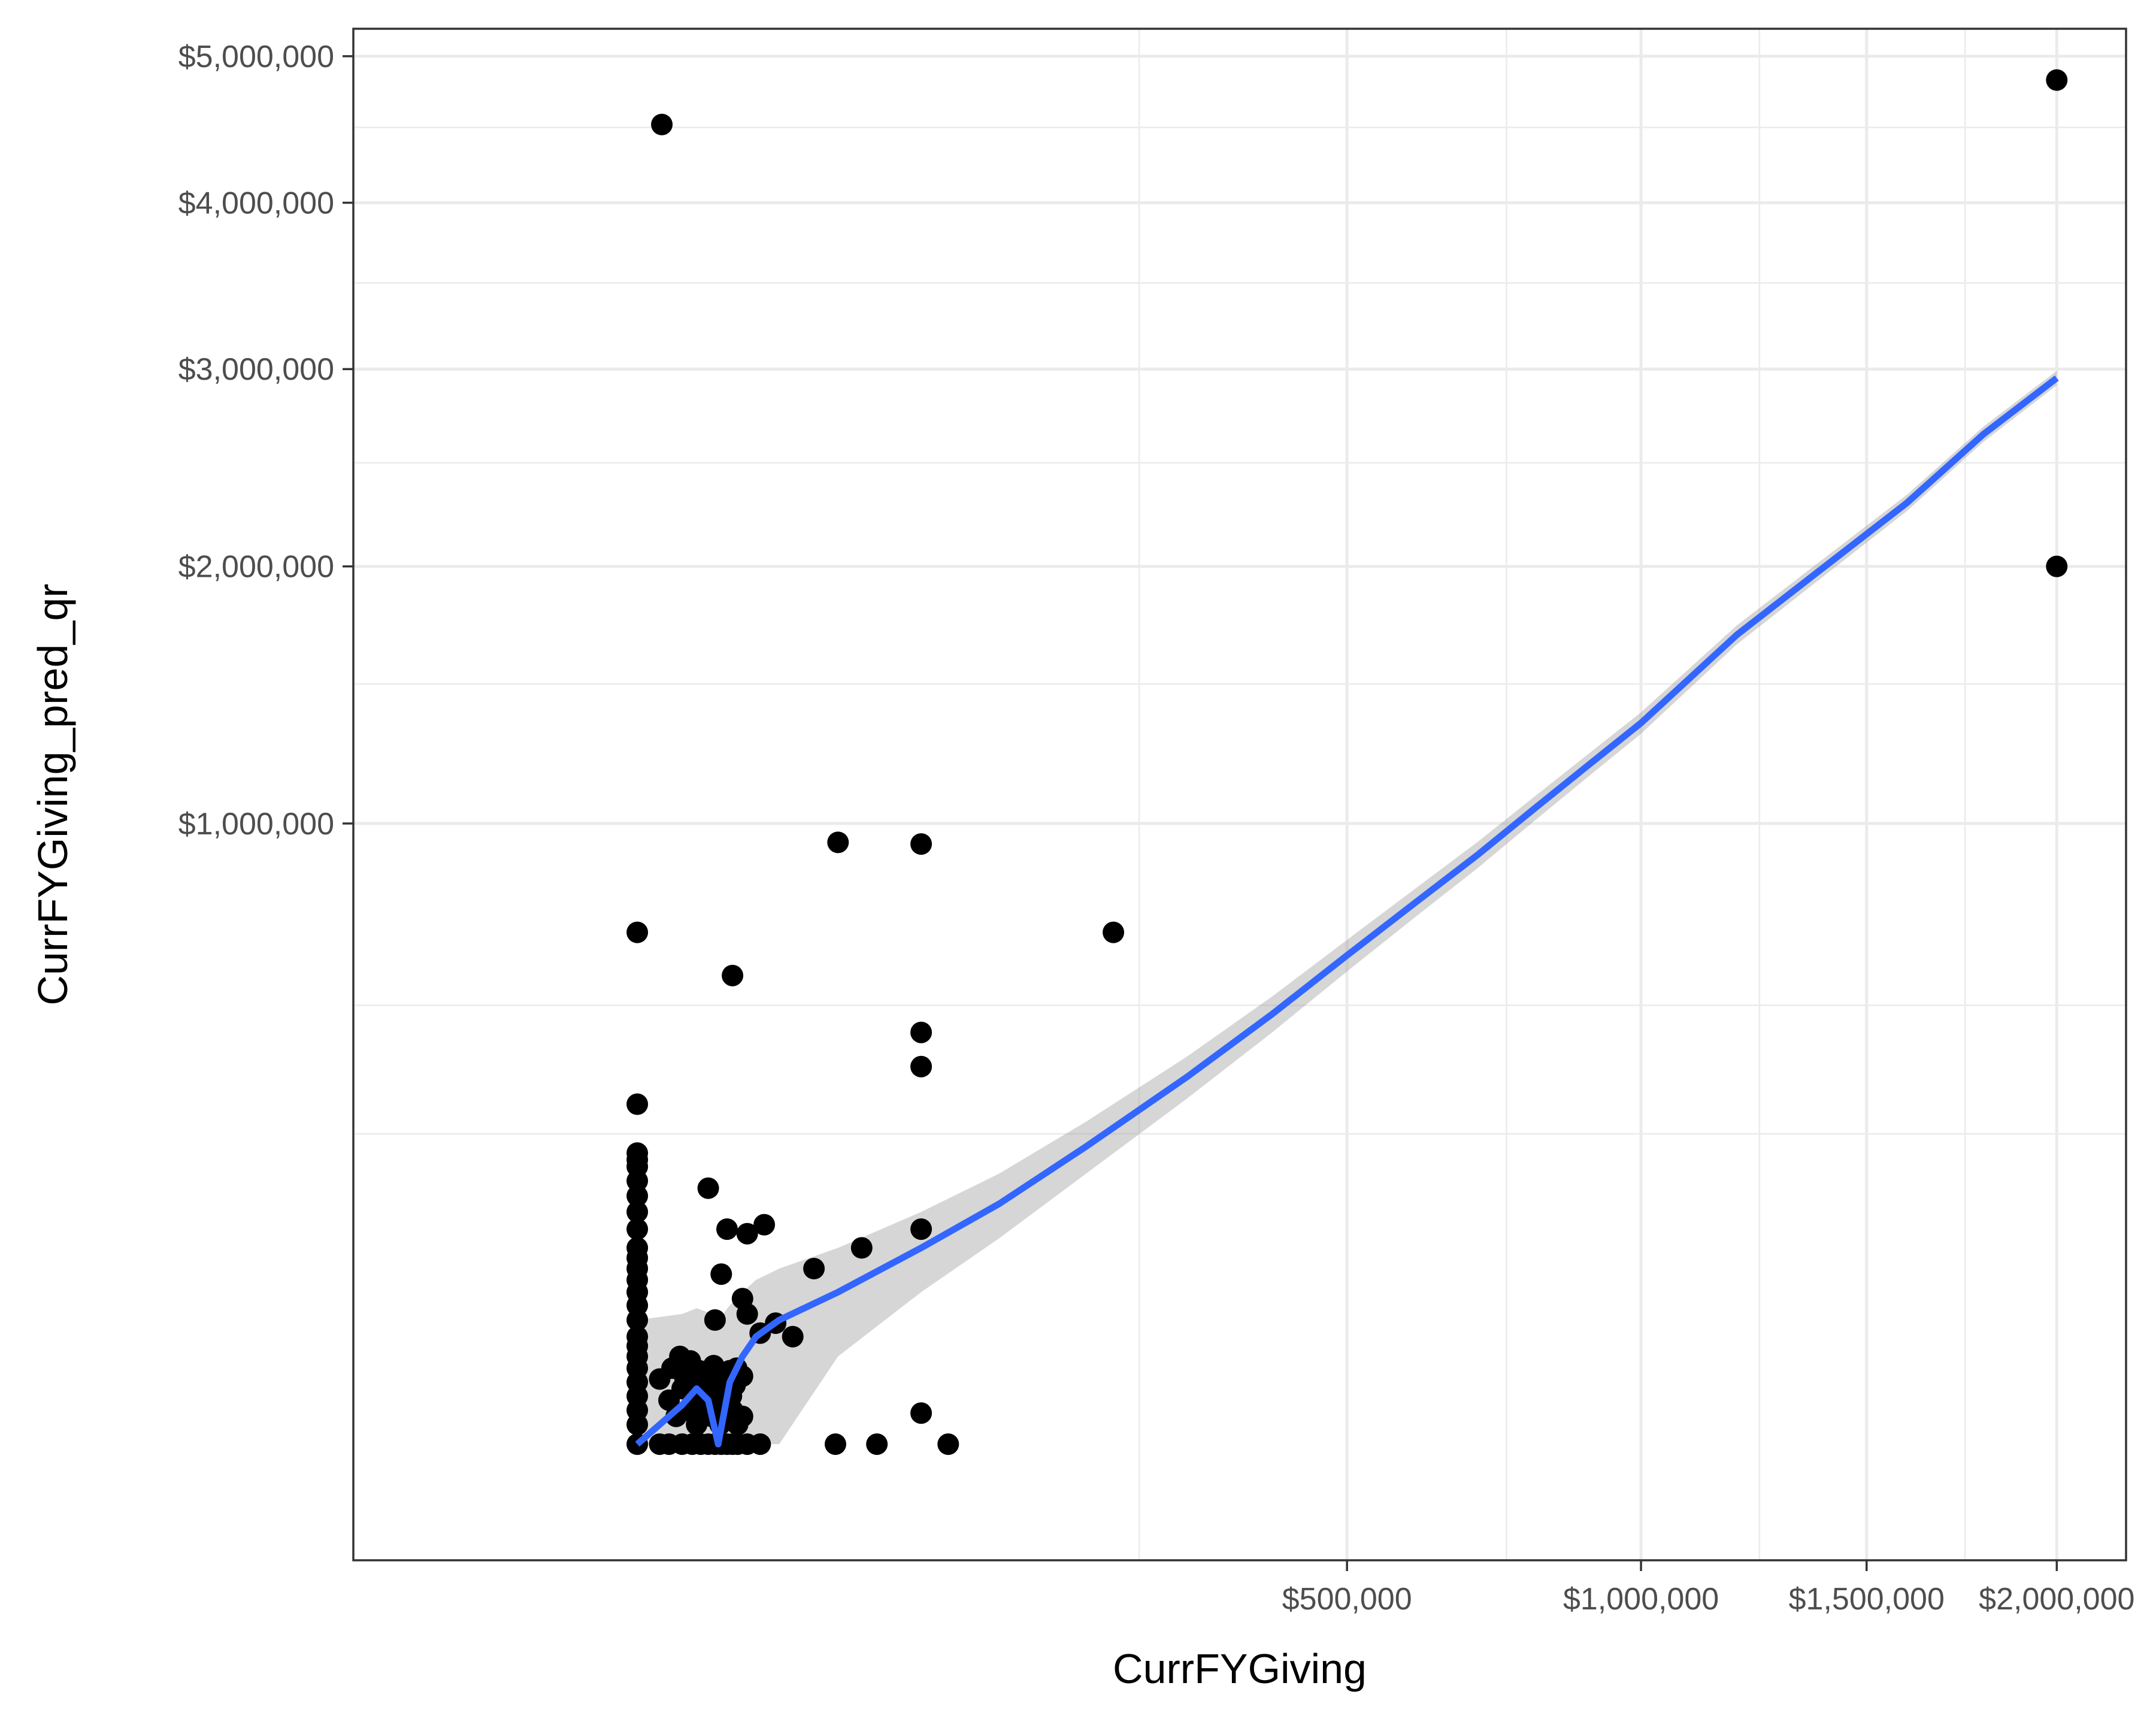 This screenshot has width=2156, height=1725. I want to click on x-axis-title: CurrFYGiving, so click(1240, 1668).